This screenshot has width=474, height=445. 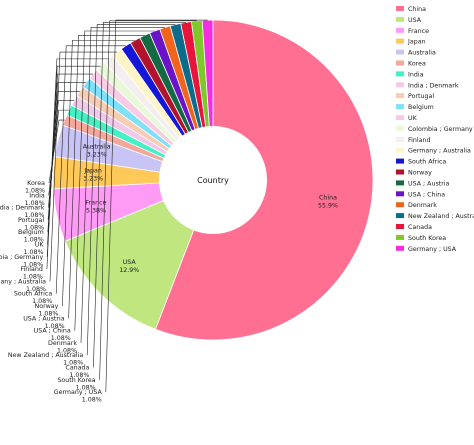 I want to click on legend-swatch-germany-usa, so click(x=400, y=248).